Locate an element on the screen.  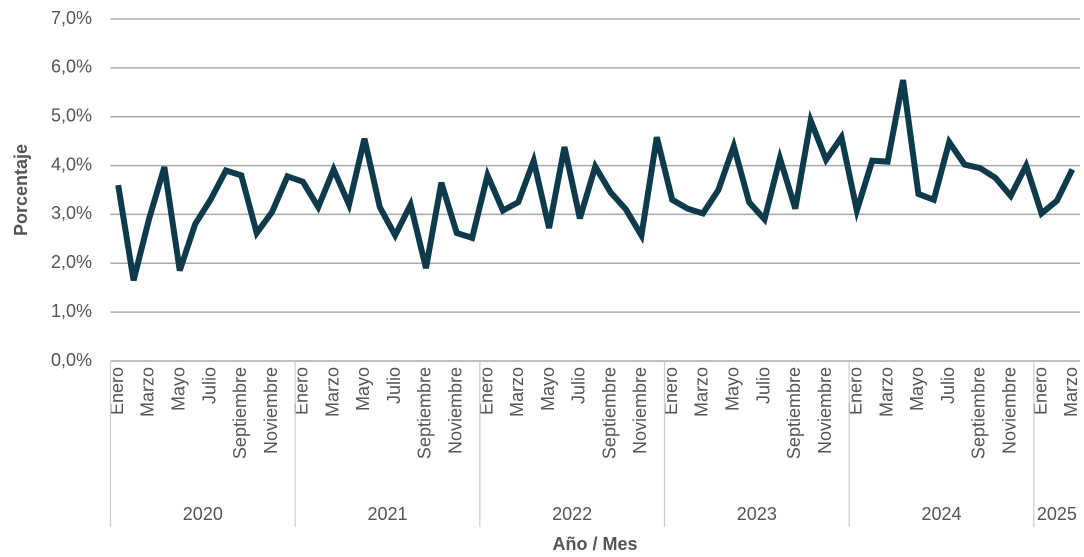
y-tick-label: 1,0% is located at coordinates (71, 311).